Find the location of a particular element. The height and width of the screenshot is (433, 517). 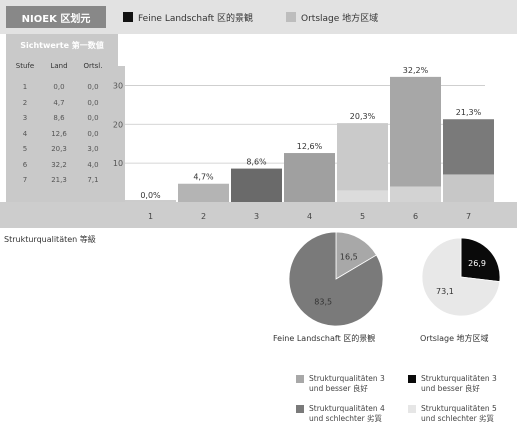

y-tick-label: 30 is located at coordinates (118, 85).